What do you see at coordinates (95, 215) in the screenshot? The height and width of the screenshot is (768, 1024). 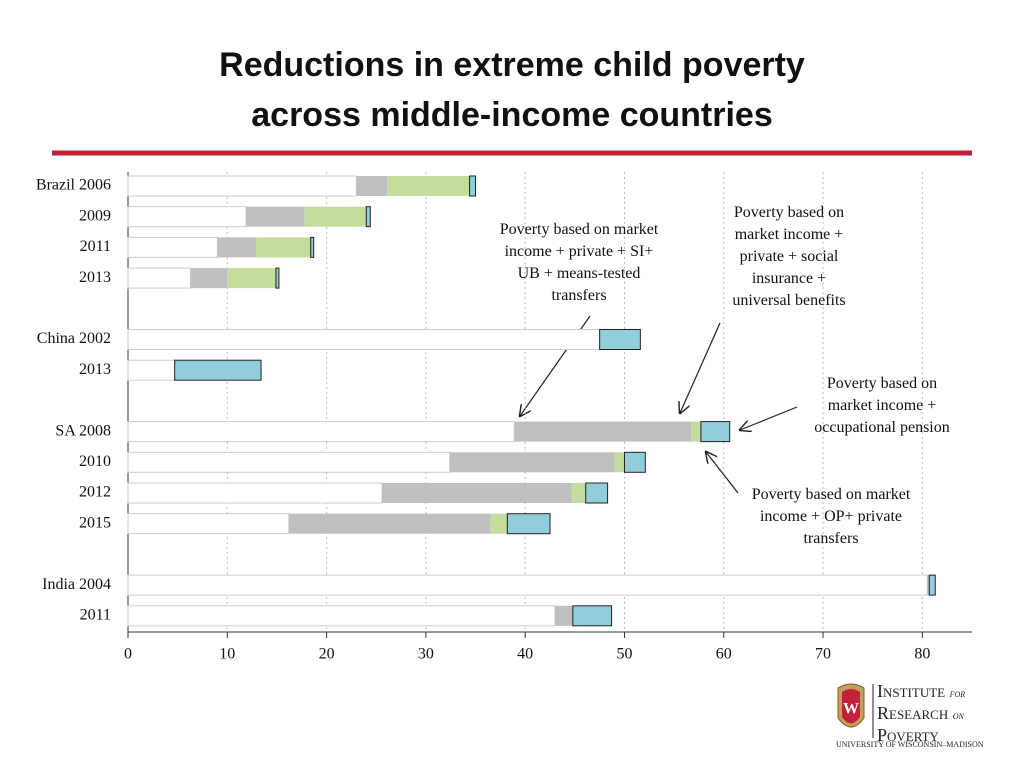 I see `y-tick-label: 2009` at bounding box center [95, 215].